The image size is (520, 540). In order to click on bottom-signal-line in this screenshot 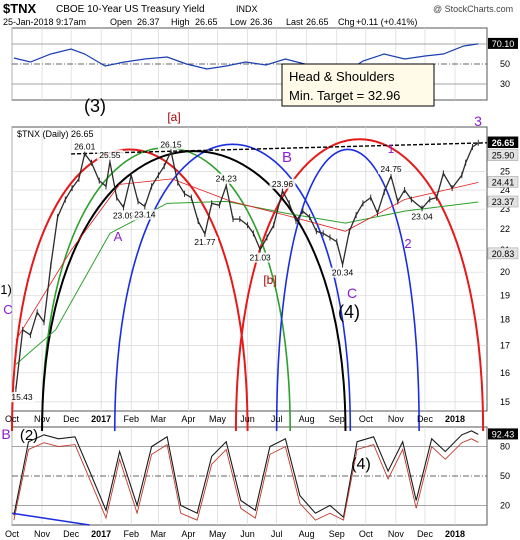, I will do `click(246, 479)`.